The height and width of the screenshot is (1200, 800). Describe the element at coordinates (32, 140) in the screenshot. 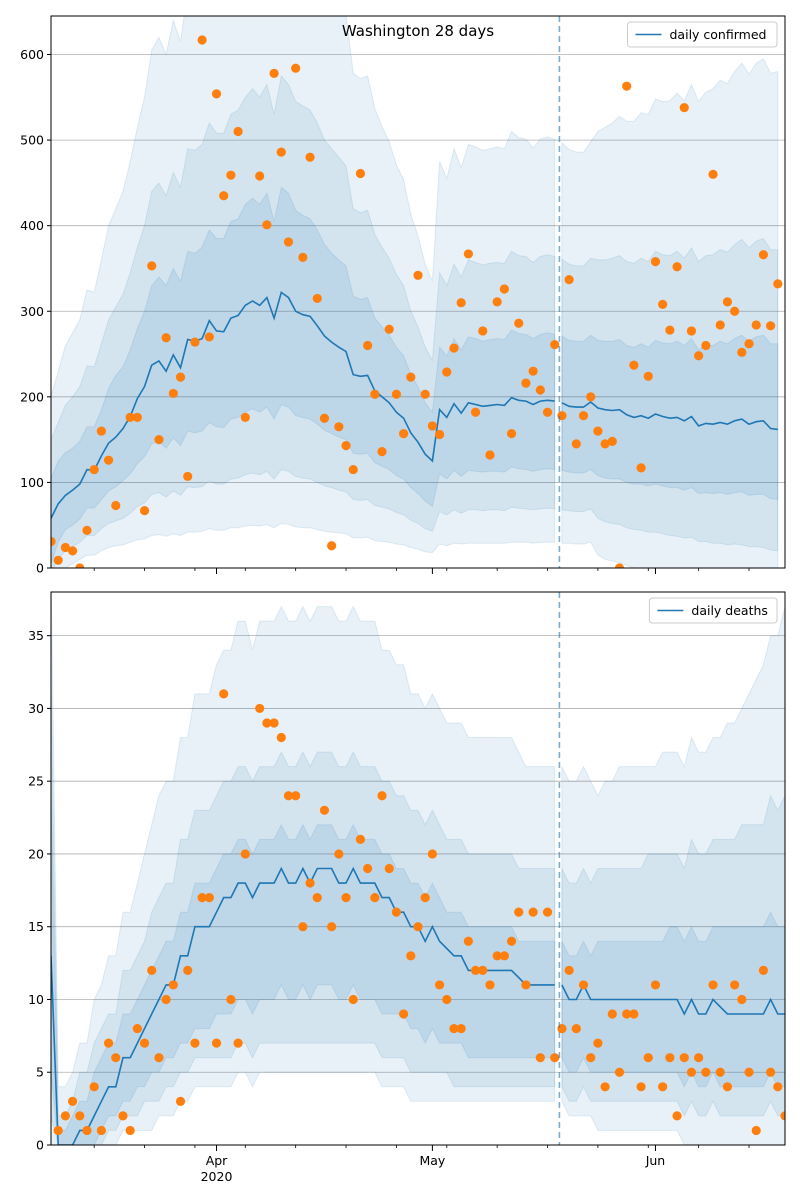

I see `y-tick-label: 500` at that location.